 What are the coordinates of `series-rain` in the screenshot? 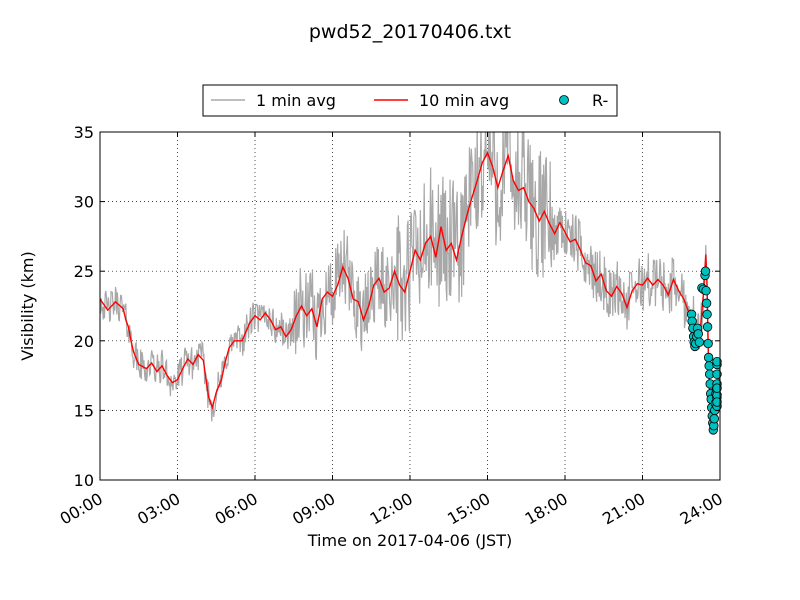 It's located at (704, 350).